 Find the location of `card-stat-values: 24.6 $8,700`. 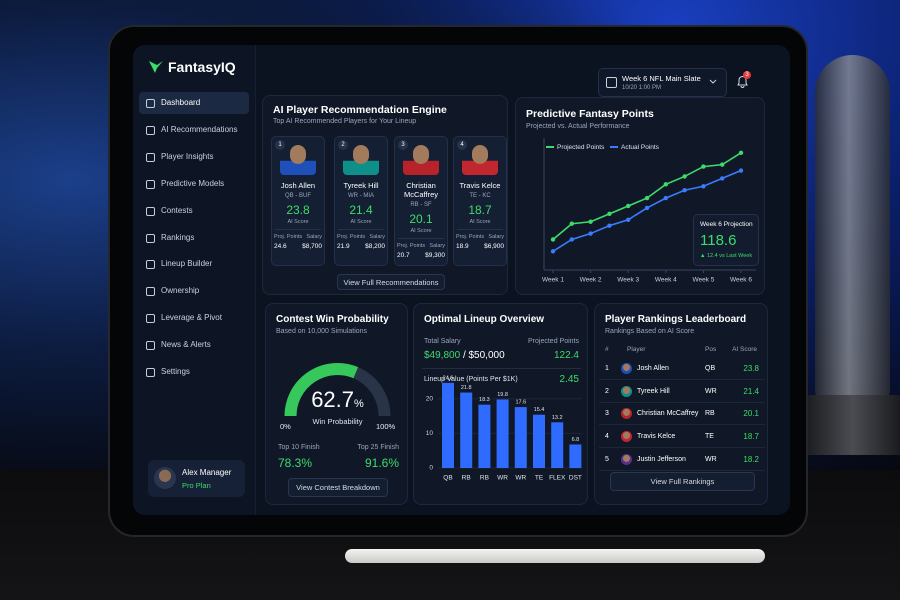

card-stat-values: 24.6 $8,700 is located at coordinates (298, 246).